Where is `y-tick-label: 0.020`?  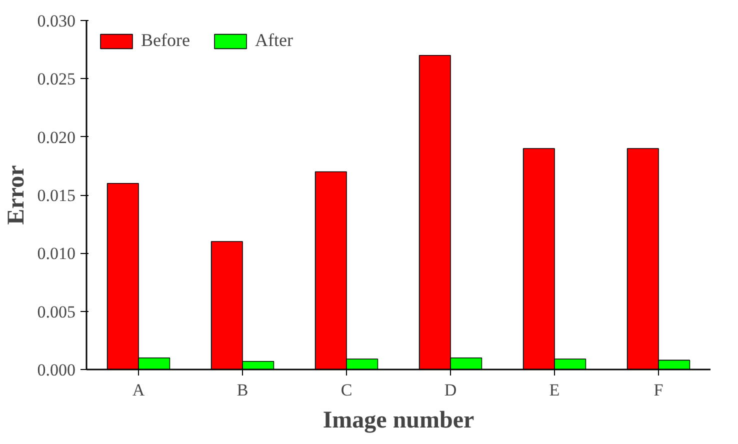 y-tick-label: 0.020 is located at coordinates (56, 137).